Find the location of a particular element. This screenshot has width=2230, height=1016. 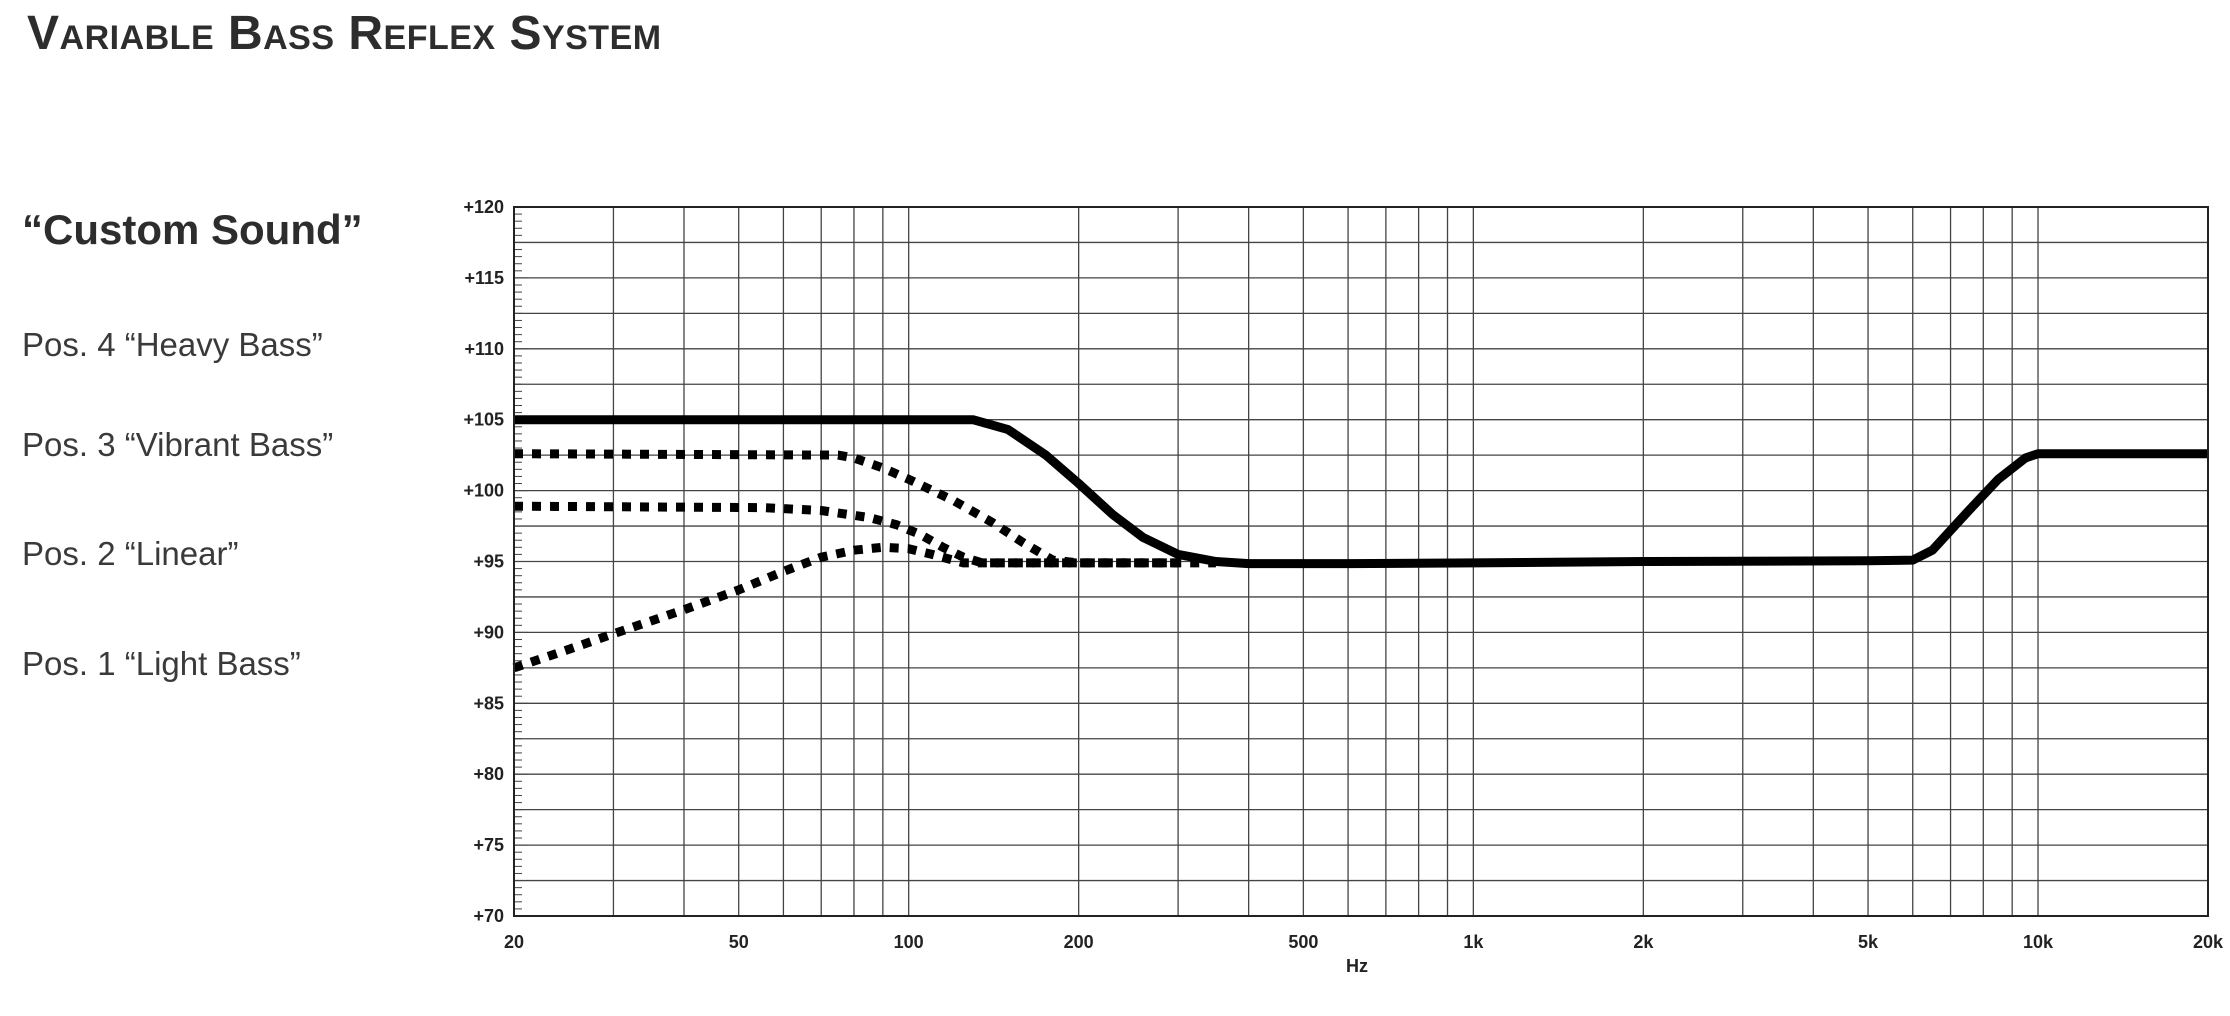

legend-item-pos-2: Pos. 2 “Linear” is located at coordinates (130, 553).